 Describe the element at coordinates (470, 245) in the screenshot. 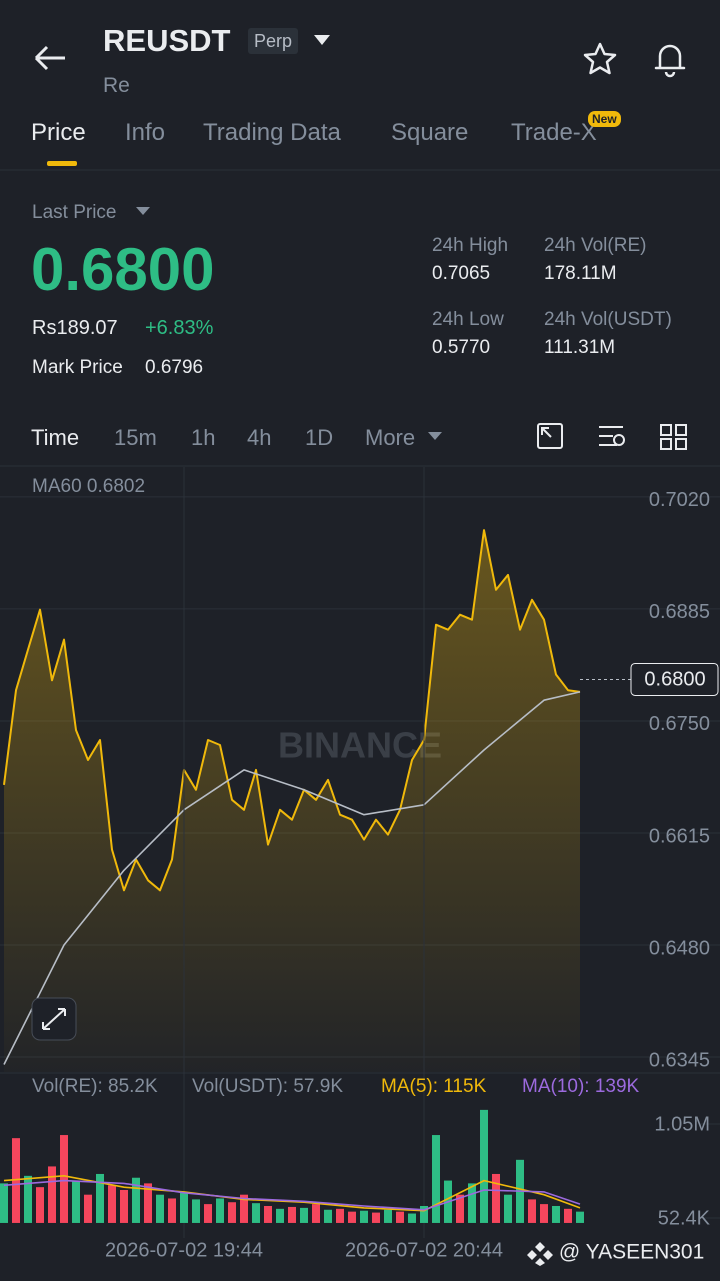

I see `stat-label: 24h High` at that location.